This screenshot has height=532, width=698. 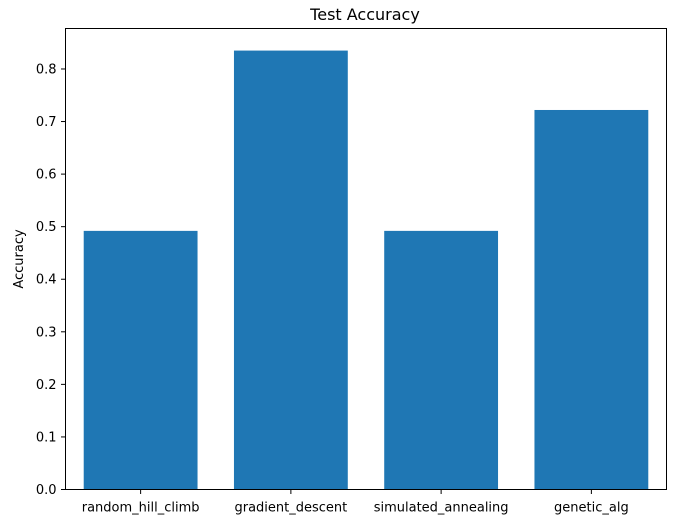 I want to click on x-tick-label: gradient_descent, so click(x=290, y=508).